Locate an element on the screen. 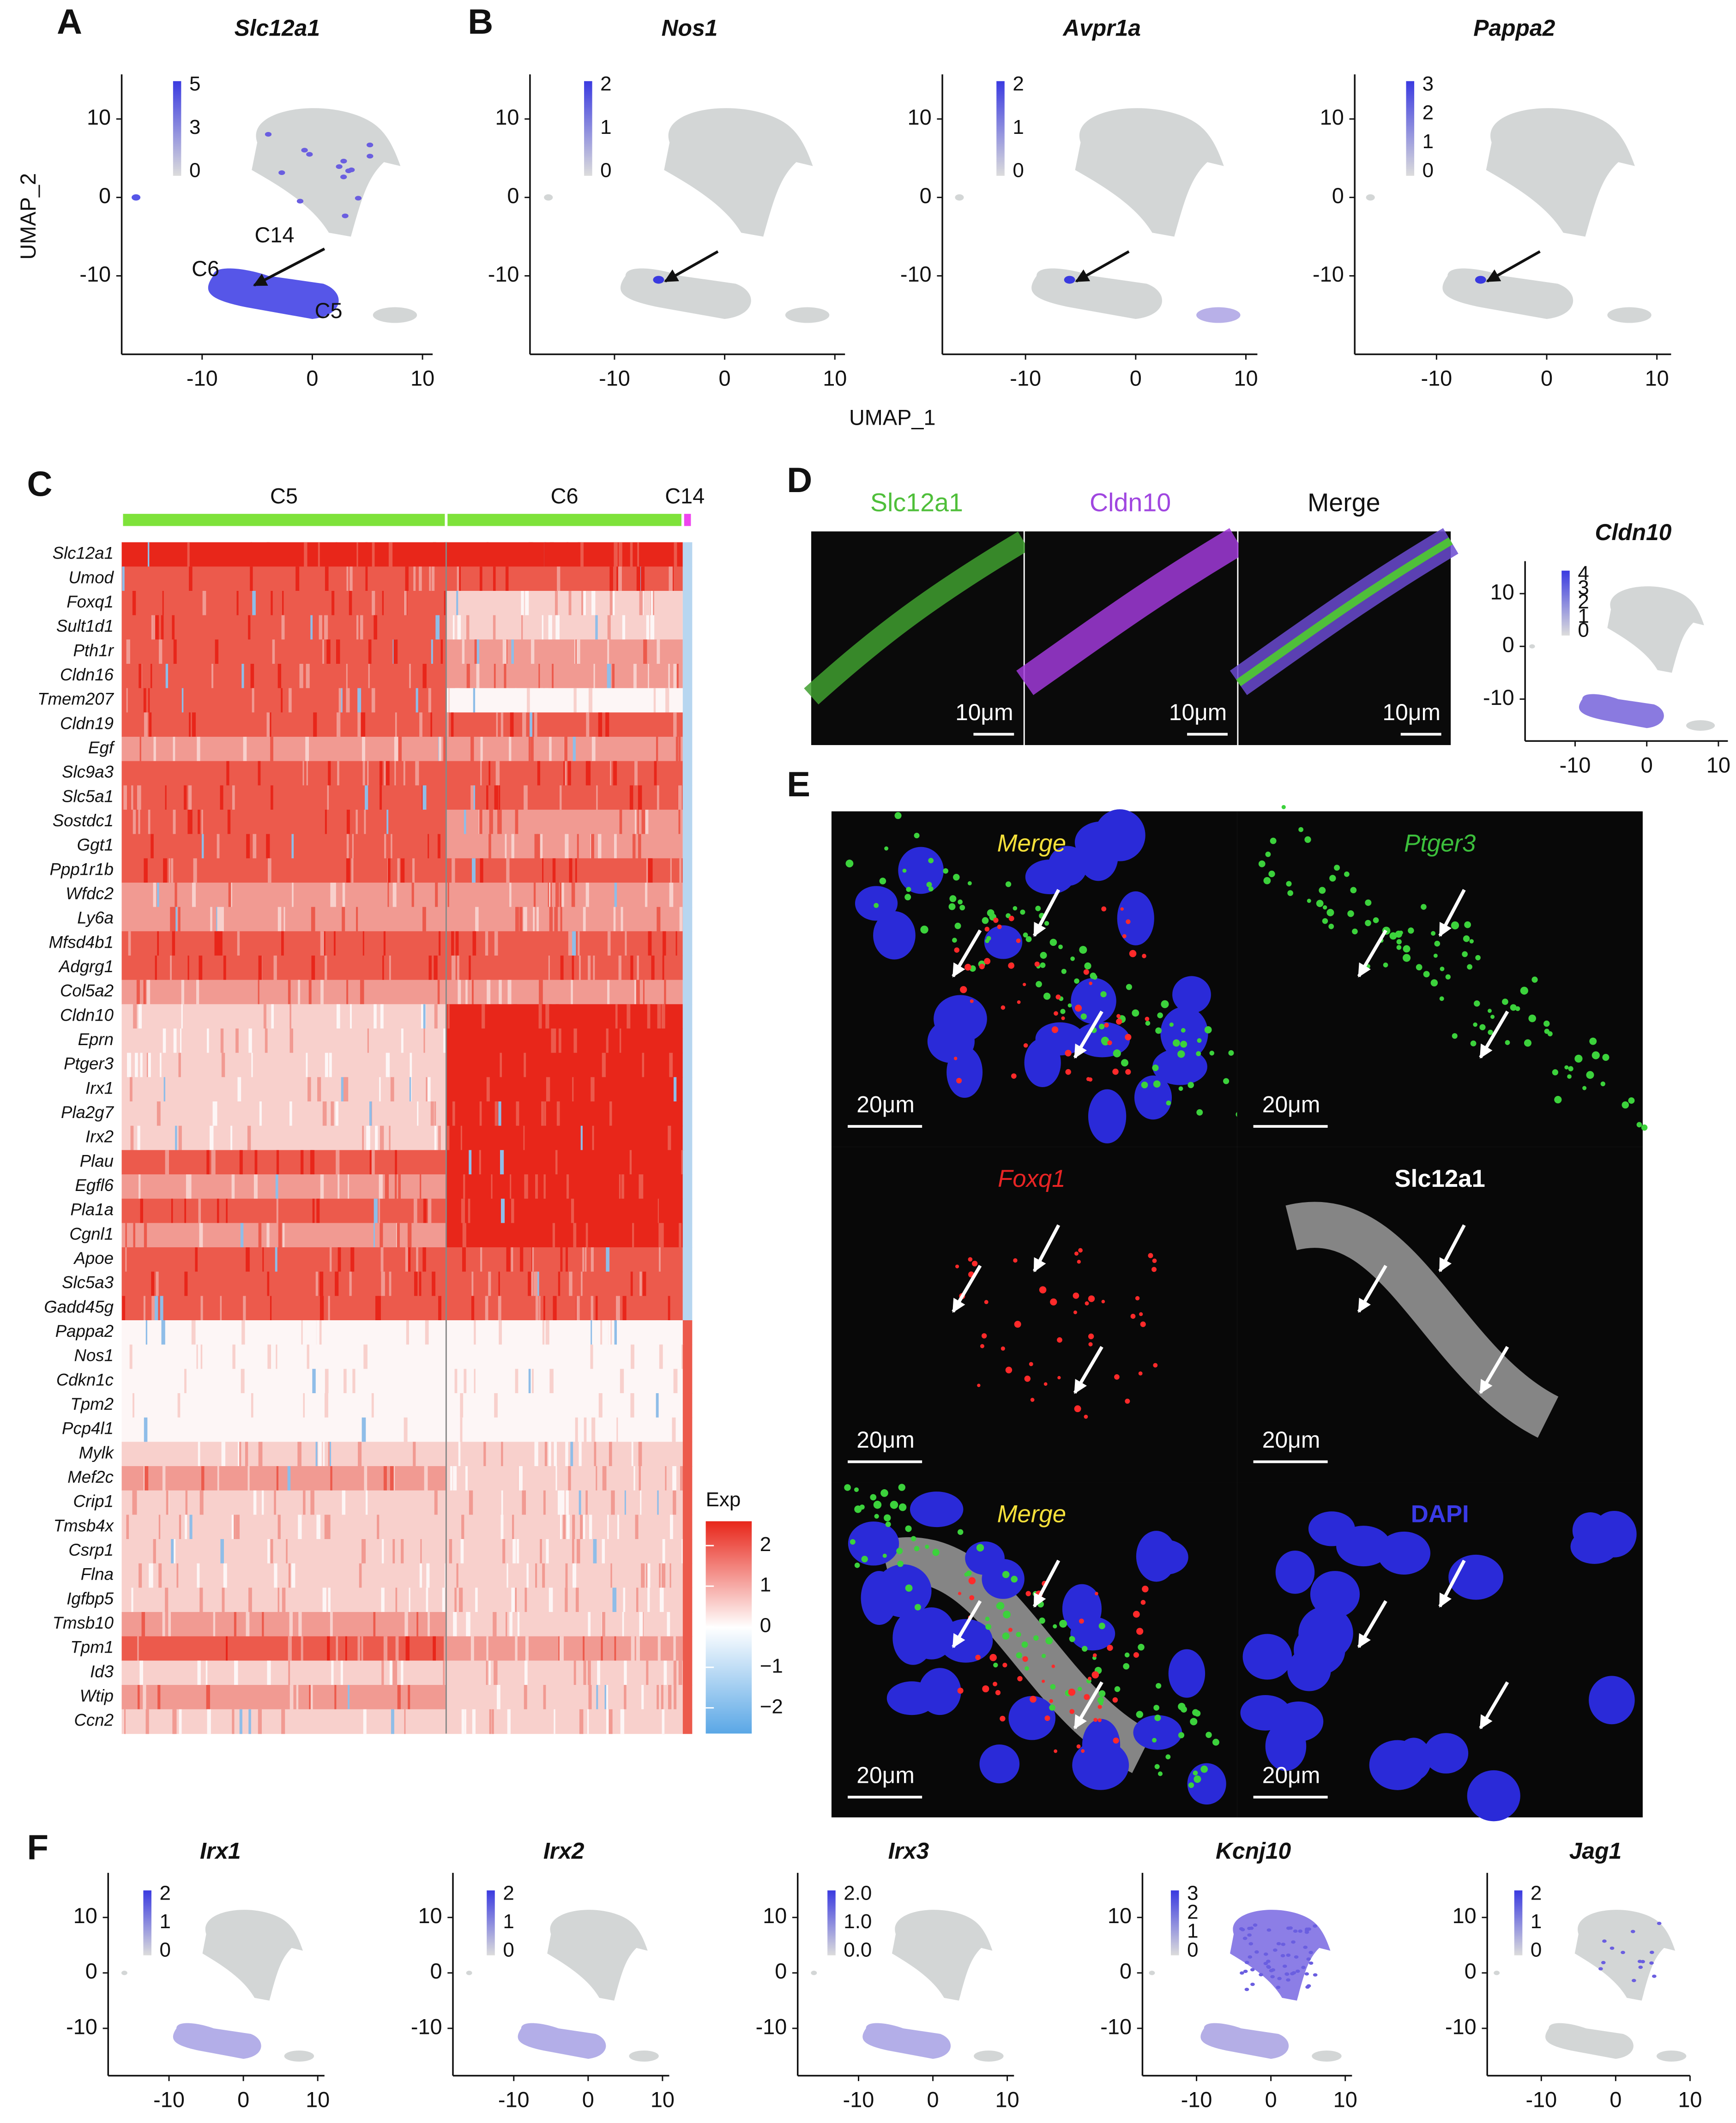  y-tick-label: 10 is located at coordinates (1465, 1916).